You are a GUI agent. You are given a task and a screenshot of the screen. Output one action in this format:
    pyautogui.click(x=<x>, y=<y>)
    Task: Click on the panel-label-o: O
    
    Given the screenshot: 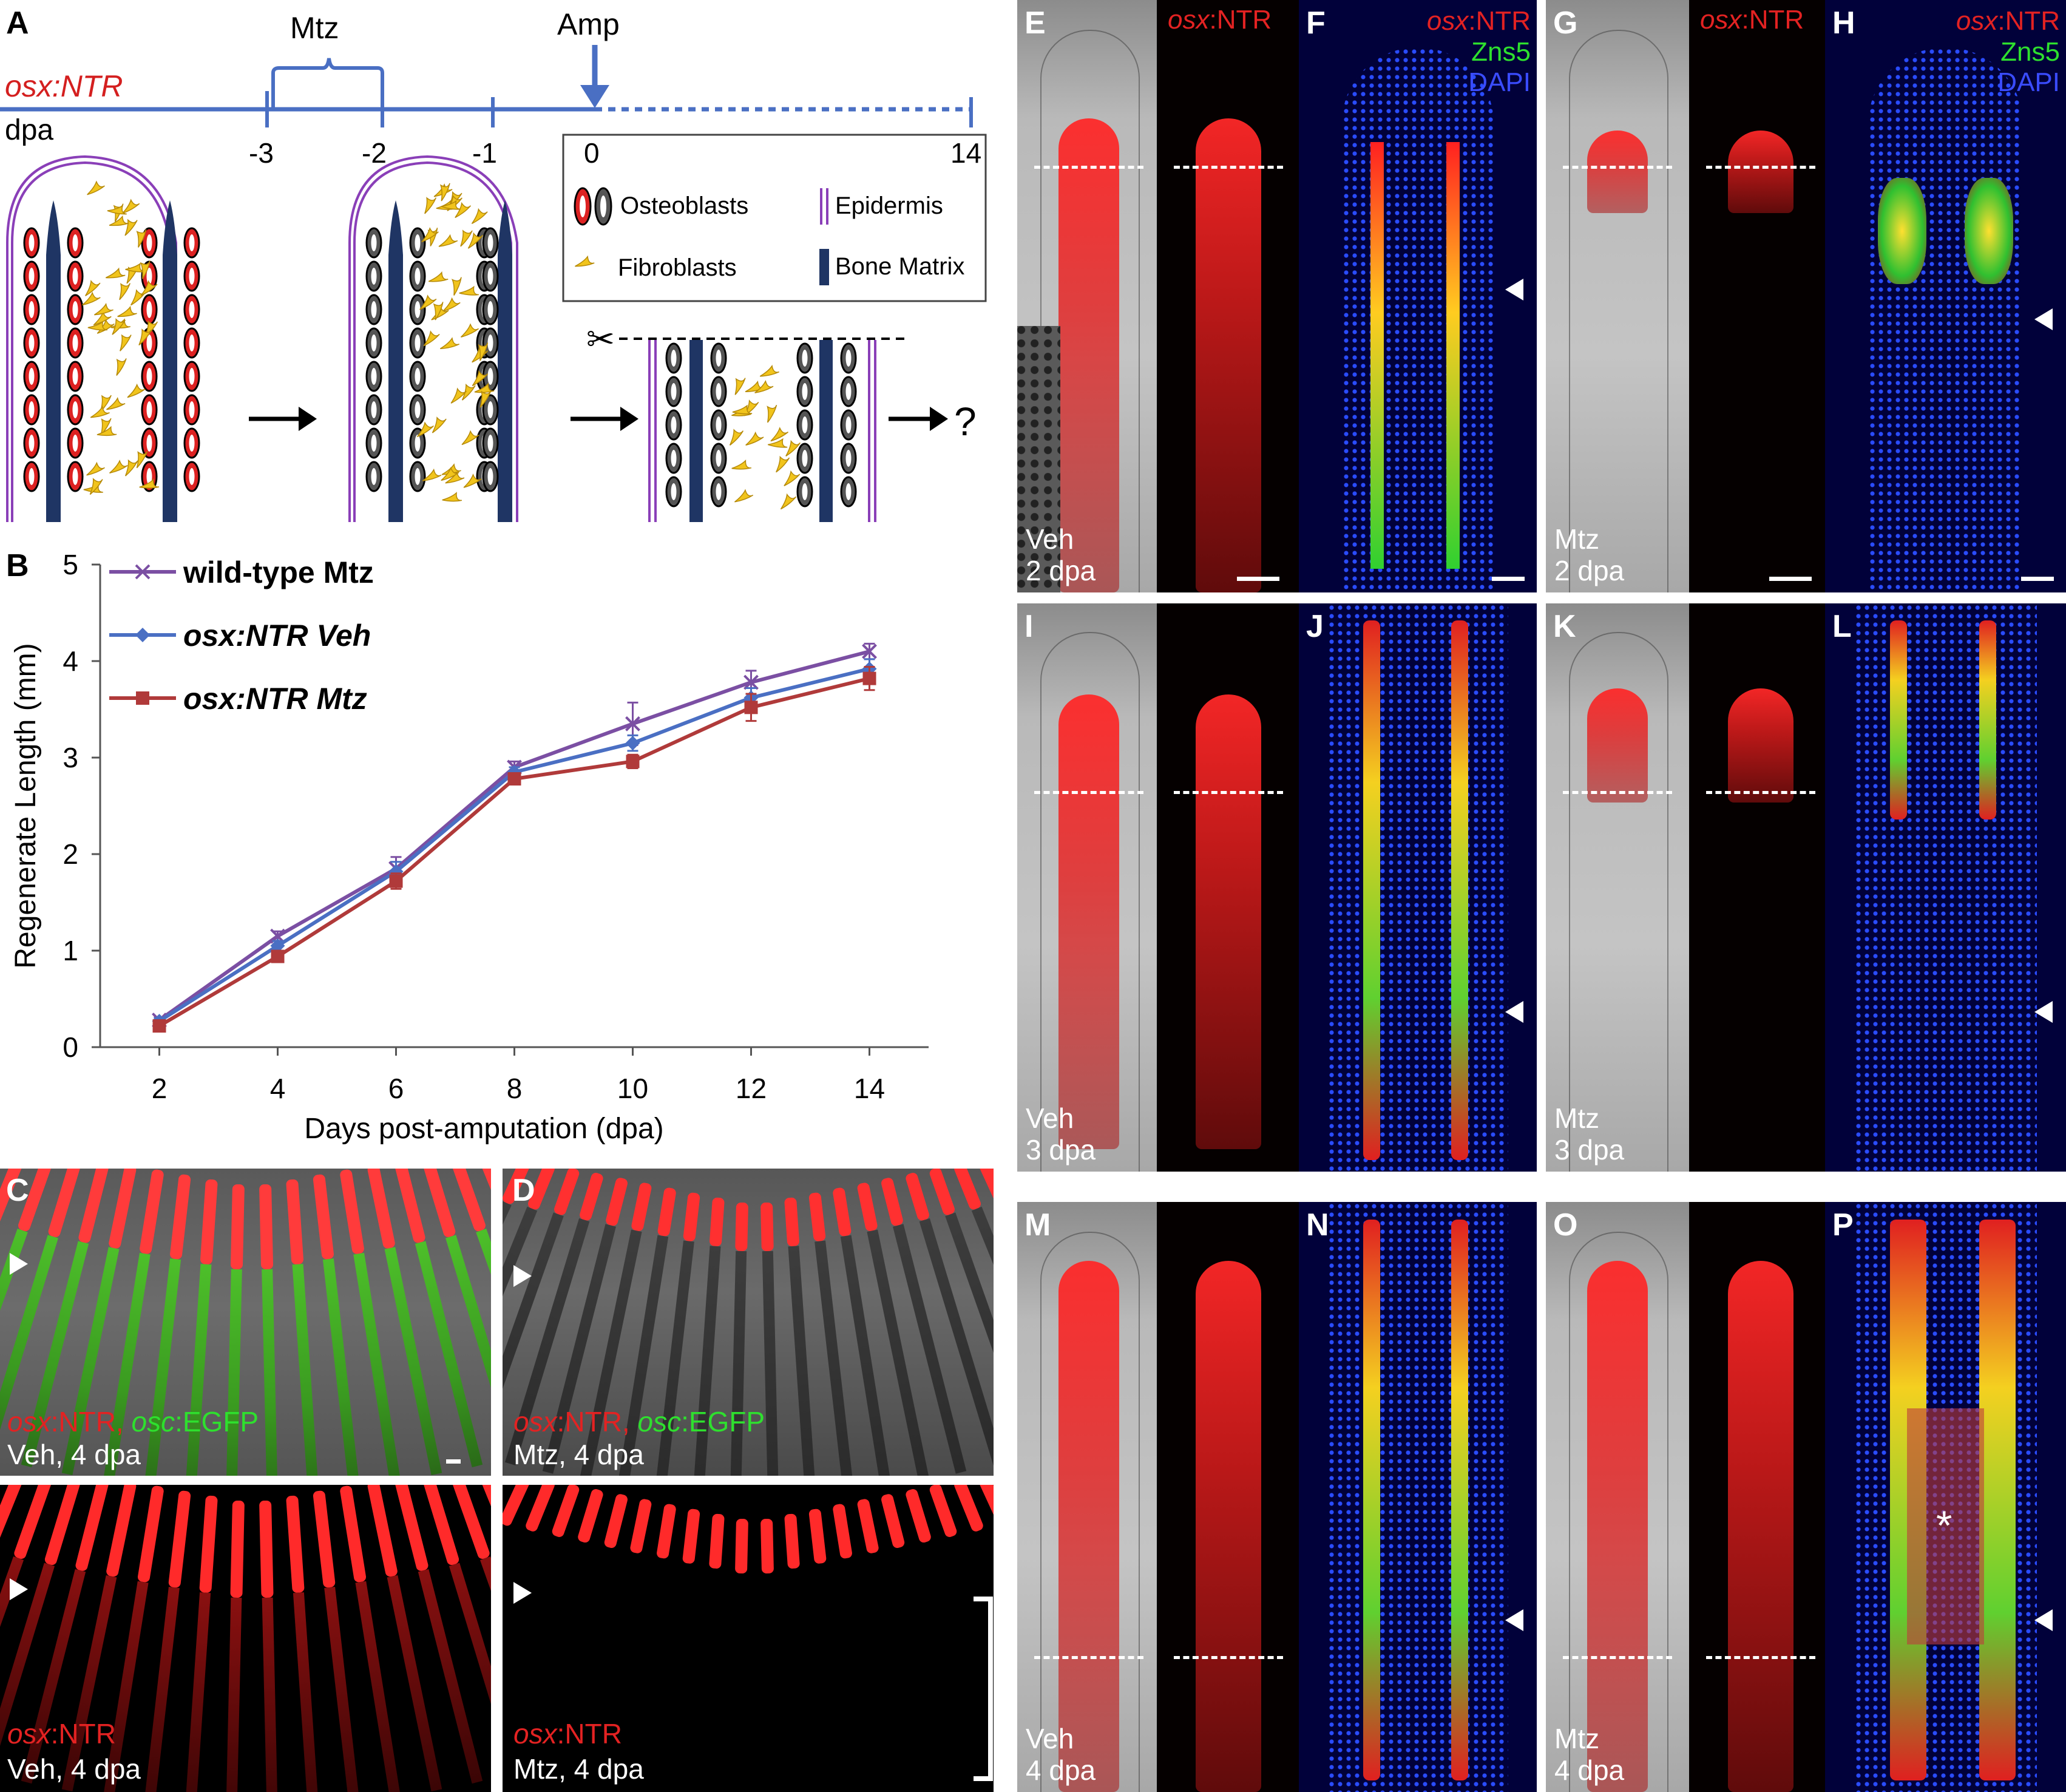 What is the action you would take?
    pyautogui.click(x=1566, y=1225)
    